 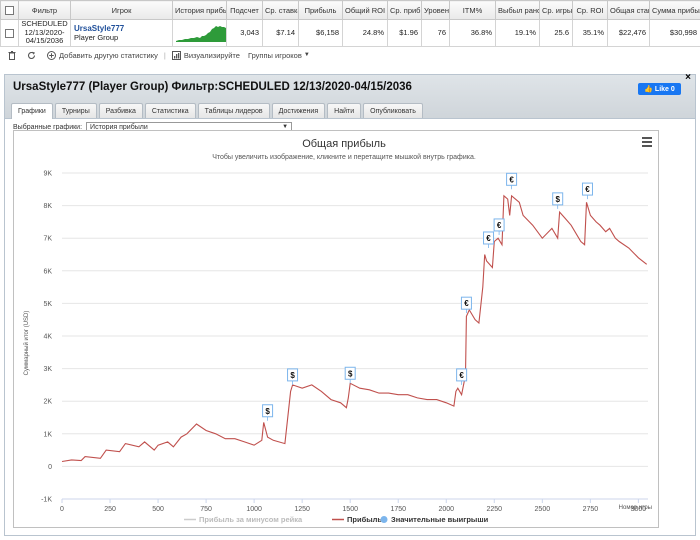 What do you see at coordinates (306, 55) in the screenshot?
I see `chevron-down-icon: ▼` at bounding box center [306, 55].